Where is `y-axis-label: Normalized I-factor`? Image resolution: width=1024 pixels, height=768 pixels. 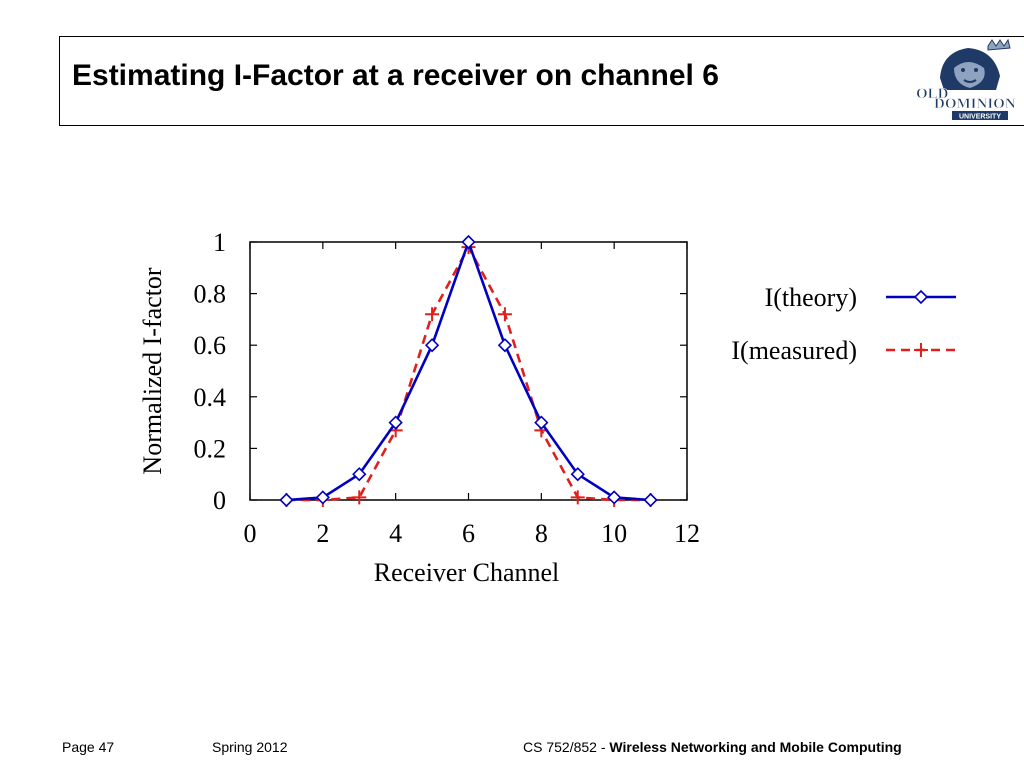 y-axis-label: Normalized I-factor is located at coordinates (152, 371).